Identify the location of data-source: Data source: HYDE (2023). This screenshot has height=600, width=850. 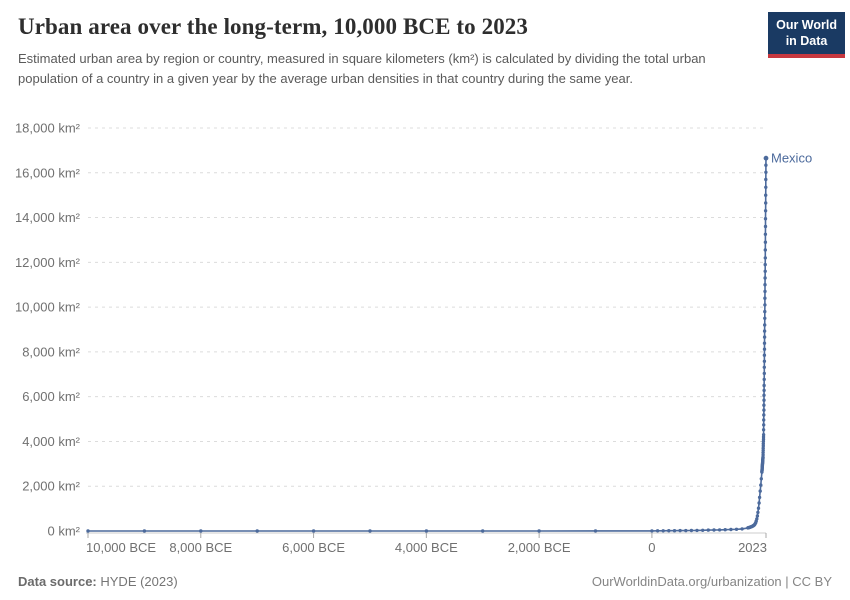
(98, 581).